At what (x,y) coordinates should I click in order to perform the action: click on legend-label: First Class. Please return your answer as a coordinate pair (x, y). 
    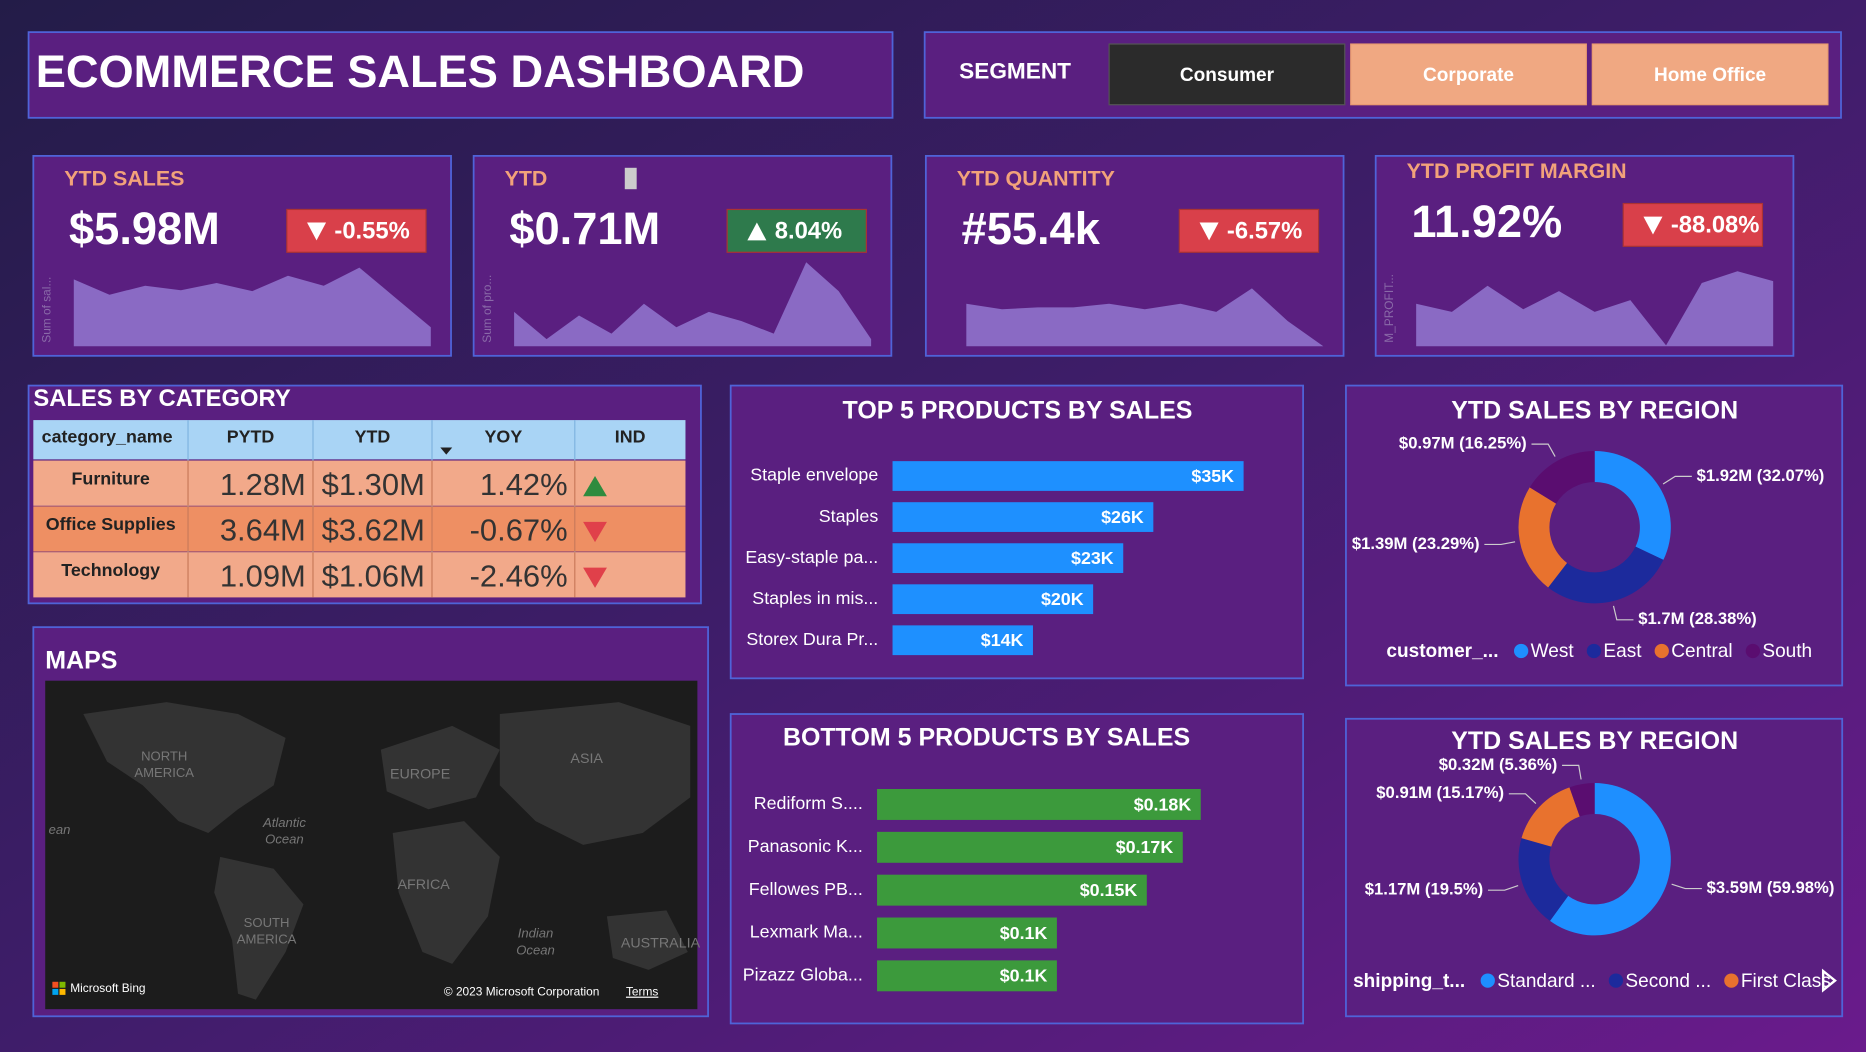
    Looking at the image, I should click on (1786, 981).